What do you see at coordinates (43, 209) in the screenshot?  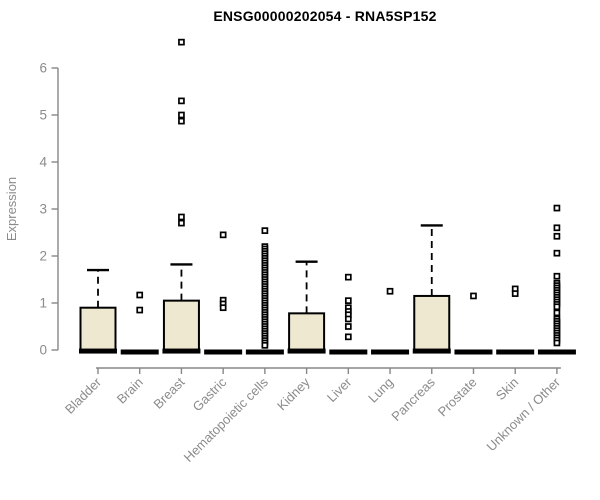 I see `y-tick-label: 3` at bounding box center [43, 209].